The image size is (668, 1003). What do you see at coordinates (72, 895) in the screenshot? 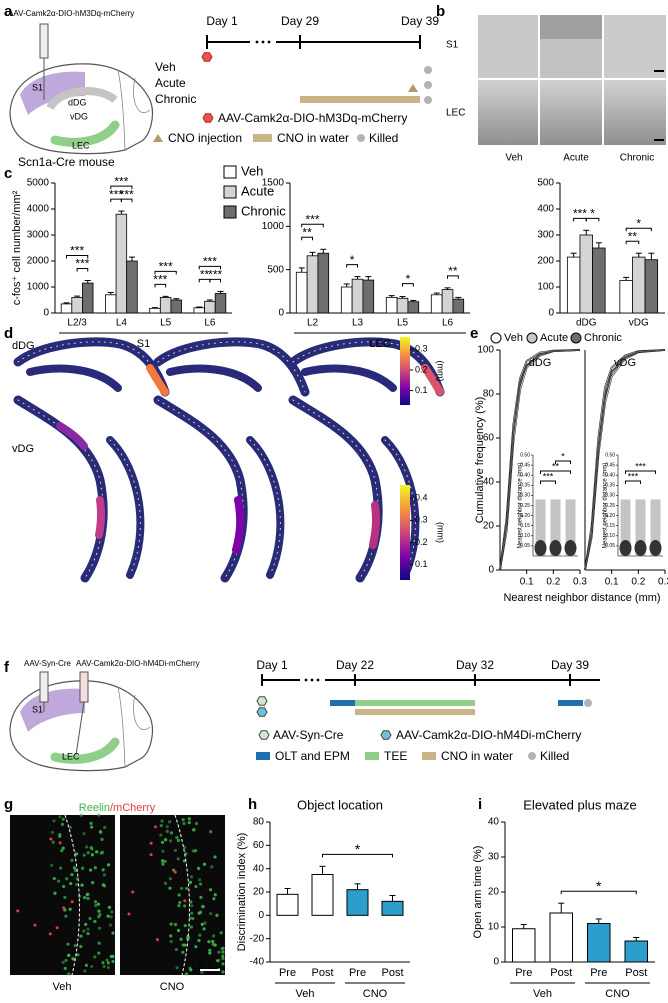
I see `layer-border` at bounding box center [72, 895].